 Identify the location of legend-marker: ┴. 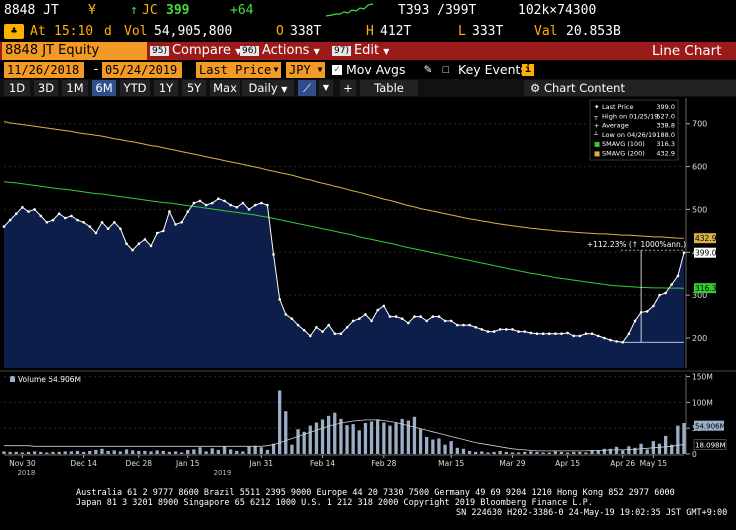
(595, 134).